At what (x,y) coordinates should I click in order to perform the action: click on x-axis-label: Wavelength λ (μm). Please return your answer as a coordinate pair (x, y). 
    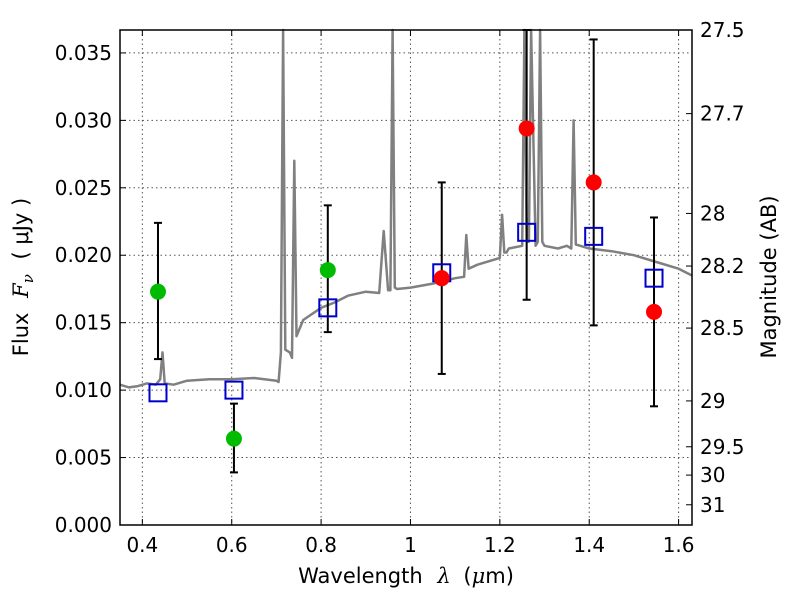
    Looking at the image, I should click on (406, 576).